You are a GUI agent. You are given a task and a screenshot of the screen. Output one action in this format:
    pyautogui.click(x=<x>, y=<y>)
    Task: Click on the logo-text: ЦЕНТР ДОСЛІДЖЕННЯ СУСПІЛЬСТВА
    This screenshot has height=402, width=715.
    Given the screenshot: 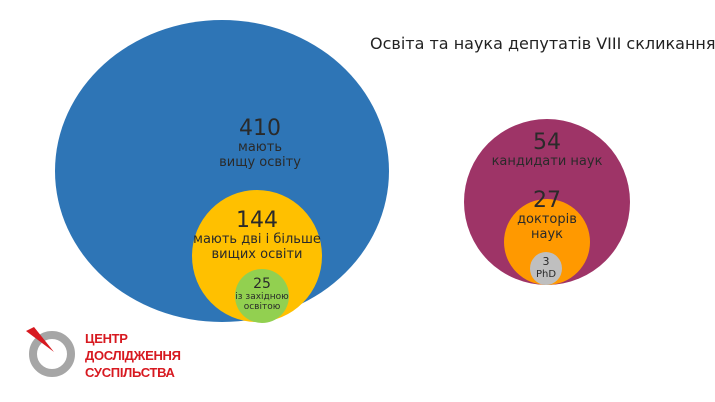 What is the action you would take?
    pyautogui.click(x=133, y=355)
    